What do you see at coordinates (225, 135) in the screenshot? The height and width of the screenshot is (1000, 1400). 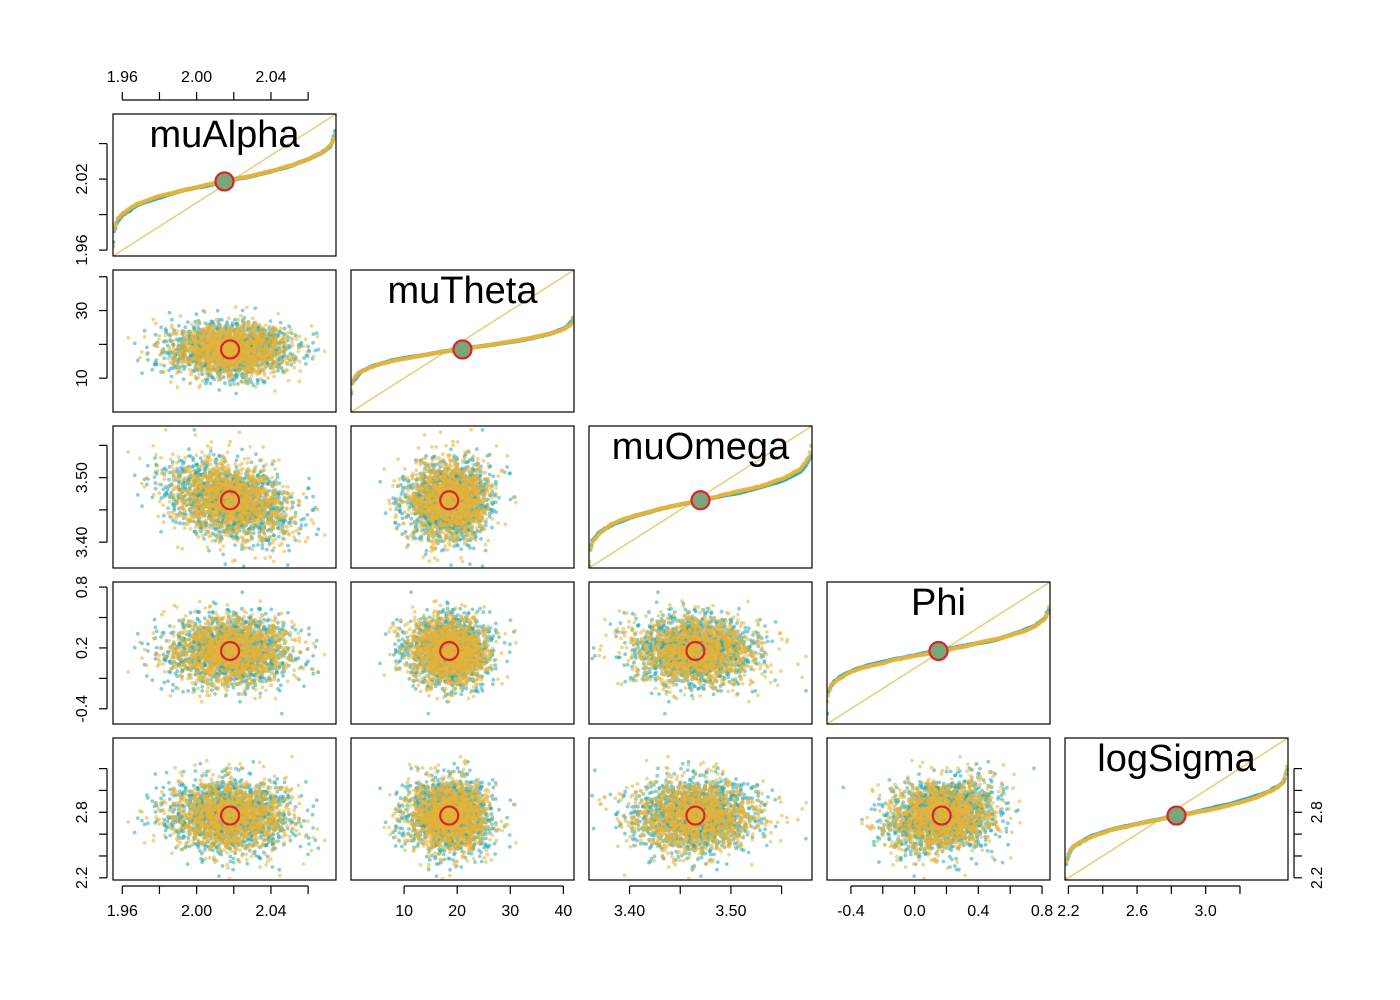 I see `panel-title: muAlpha` at bounding box center [225, 135].